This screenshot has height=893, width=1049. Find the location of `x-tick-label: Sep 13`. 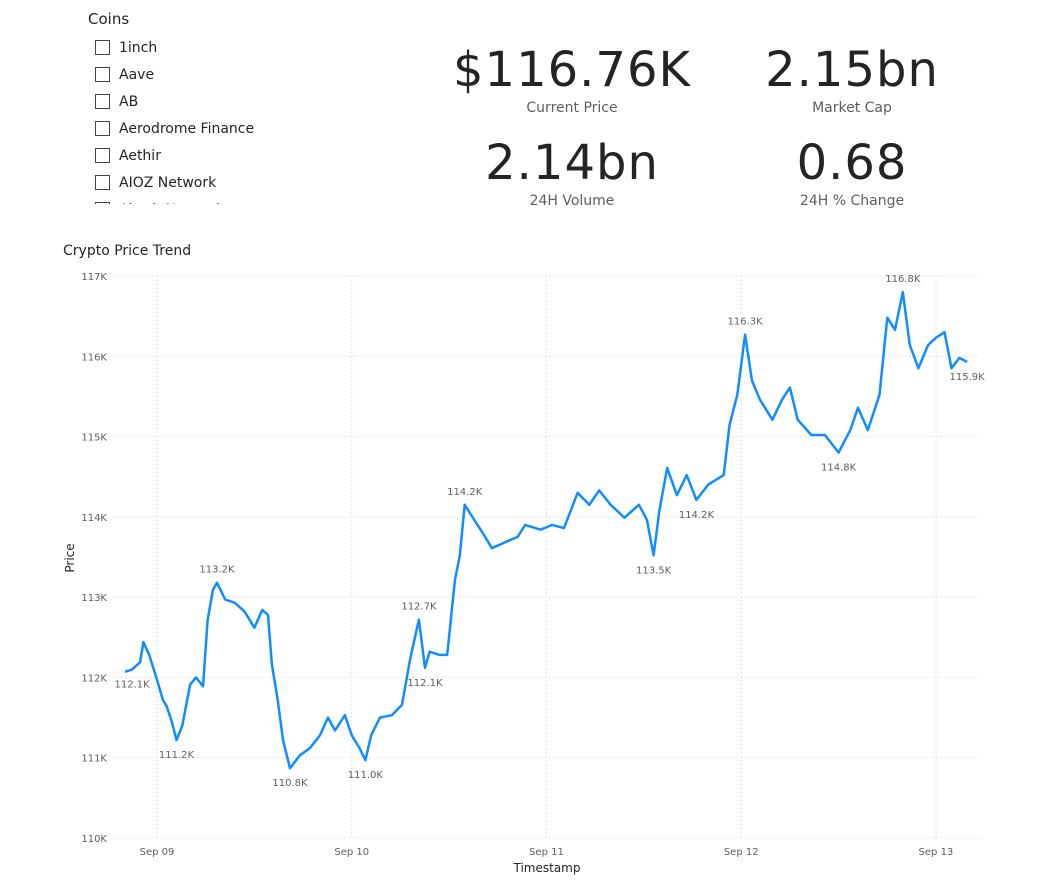

x-tick-label: Sep 13 is located at coordinates (936, 852).